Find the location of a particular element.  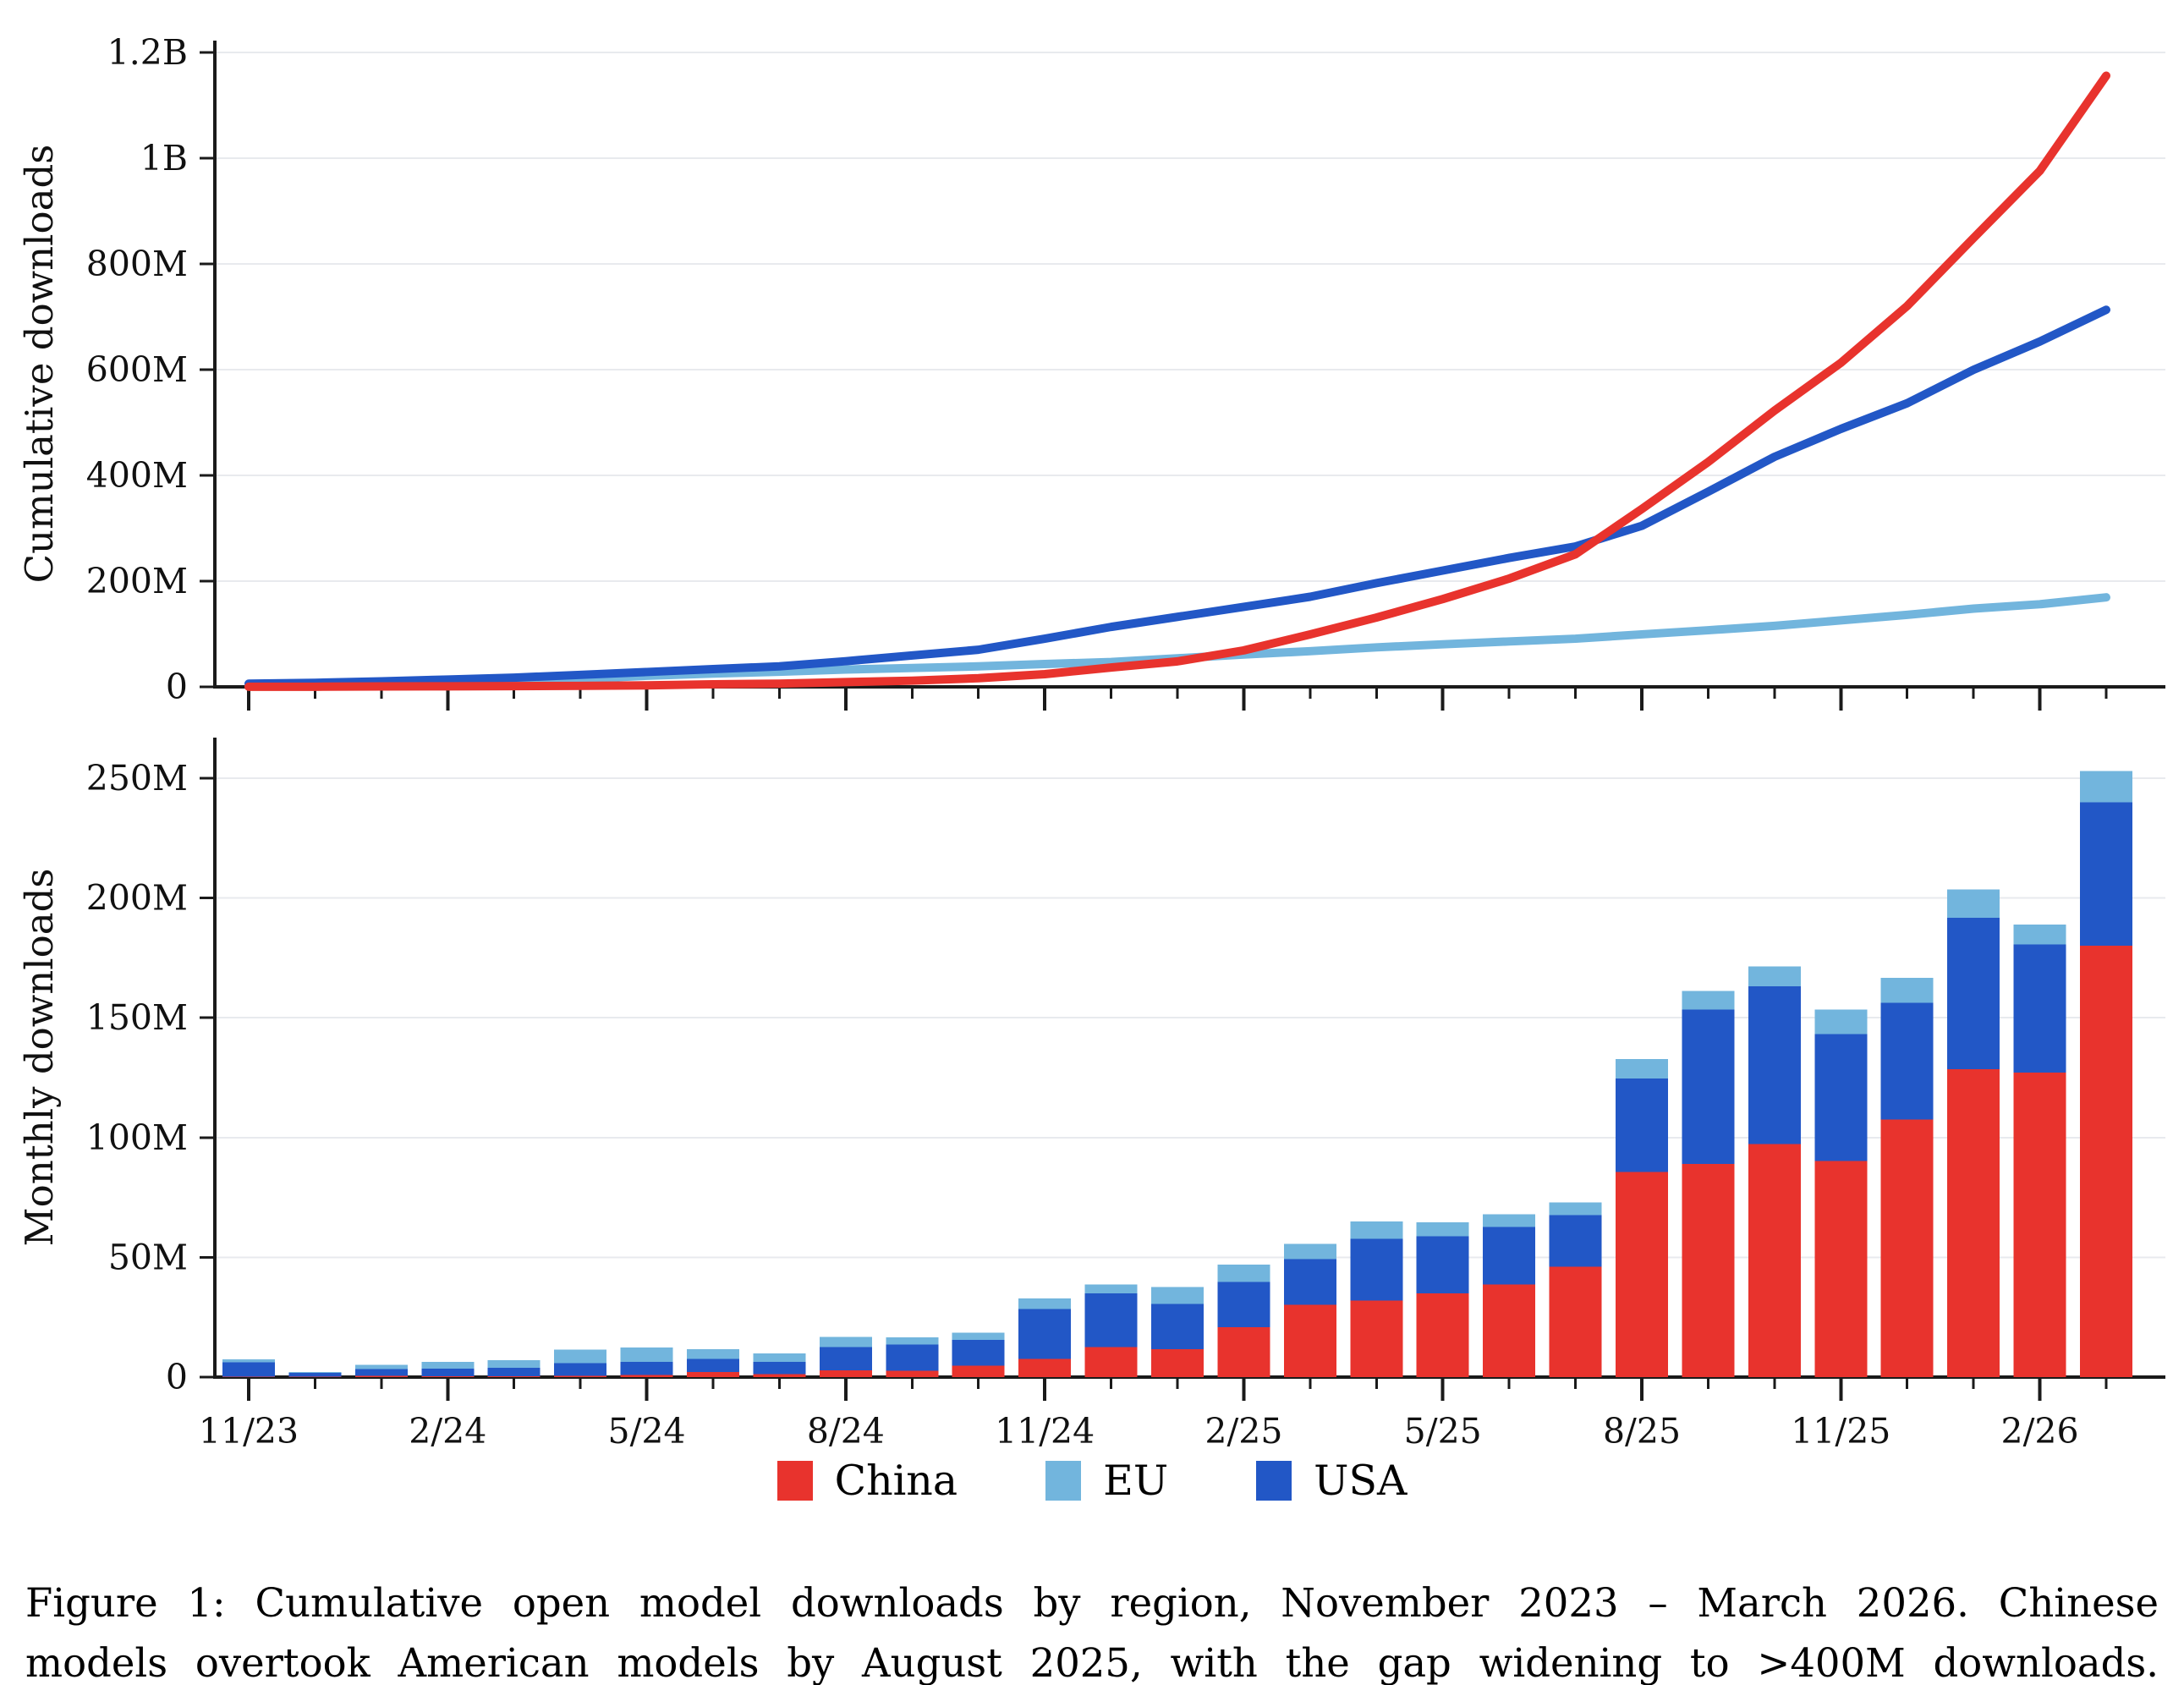

legend-item-eu: EU is located at coordinates (1106, 1481).